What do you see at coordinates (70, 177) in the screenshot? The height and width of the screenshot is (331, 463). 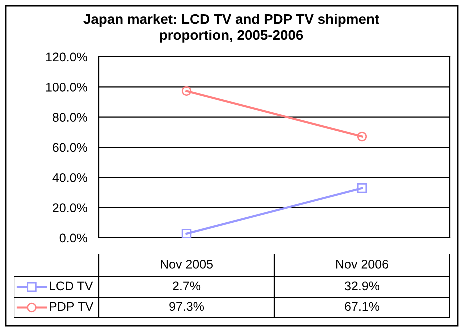 I see `y-tick-label: 40.0%` at bounding box center [70, 177].